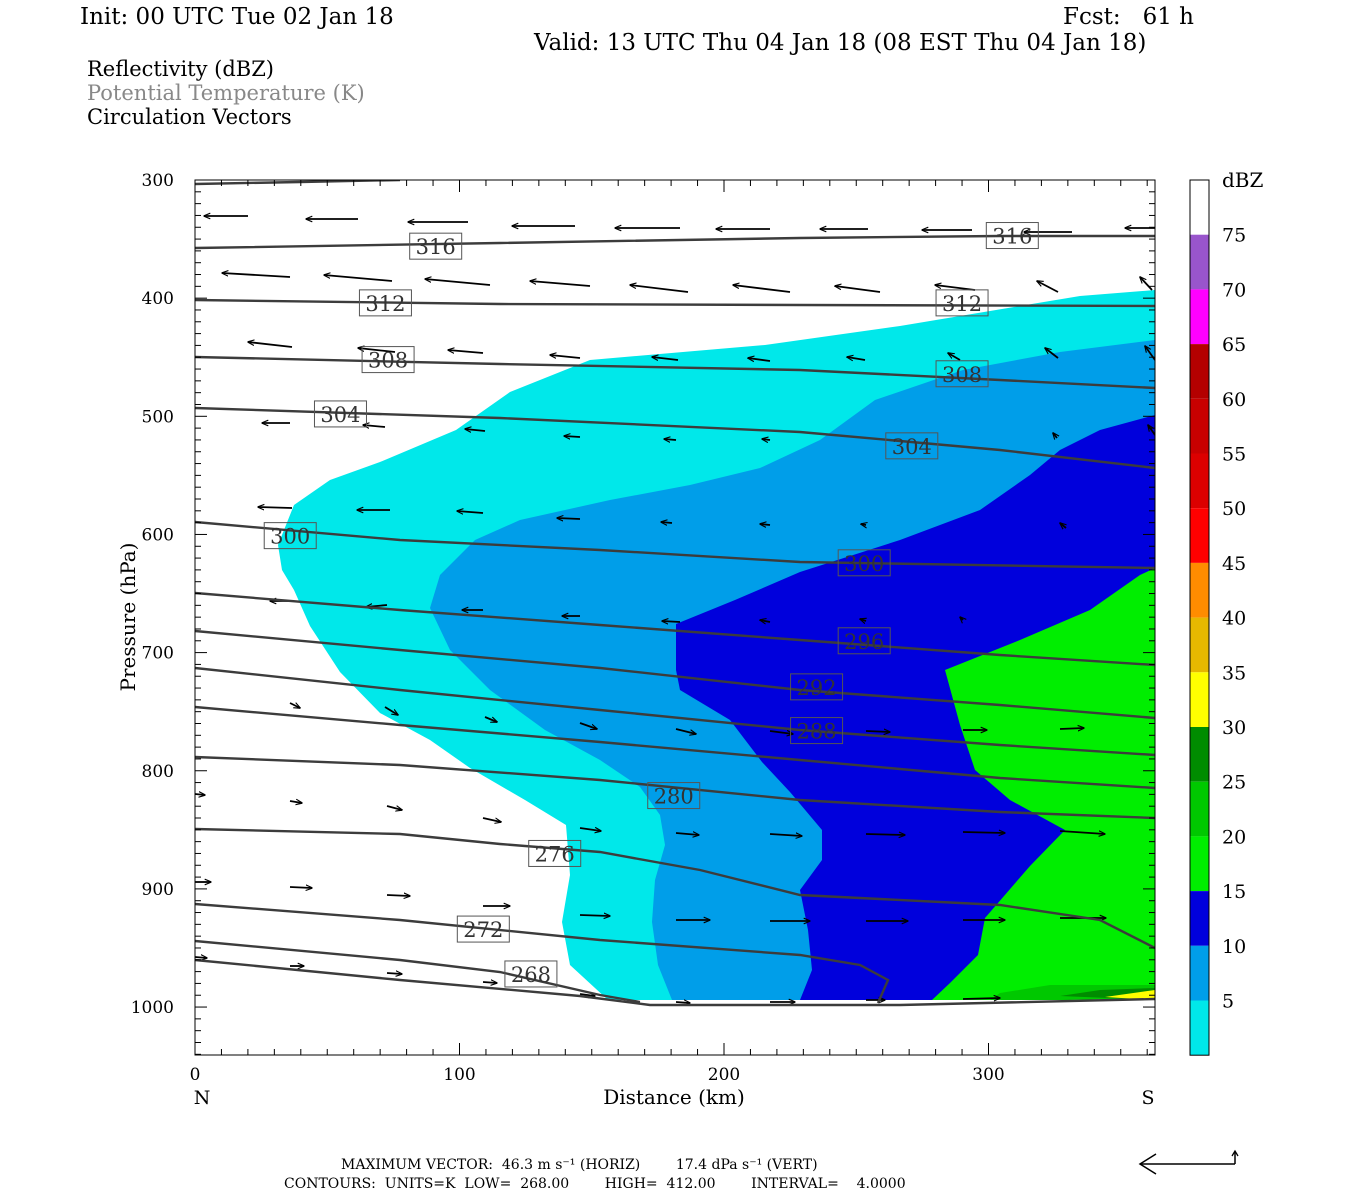 The height and width of the screenshot is (1200, 1350). Describe the element at coordinates (1234, 728) in the screenshot. I see `colorbar-label: 30` at that location.